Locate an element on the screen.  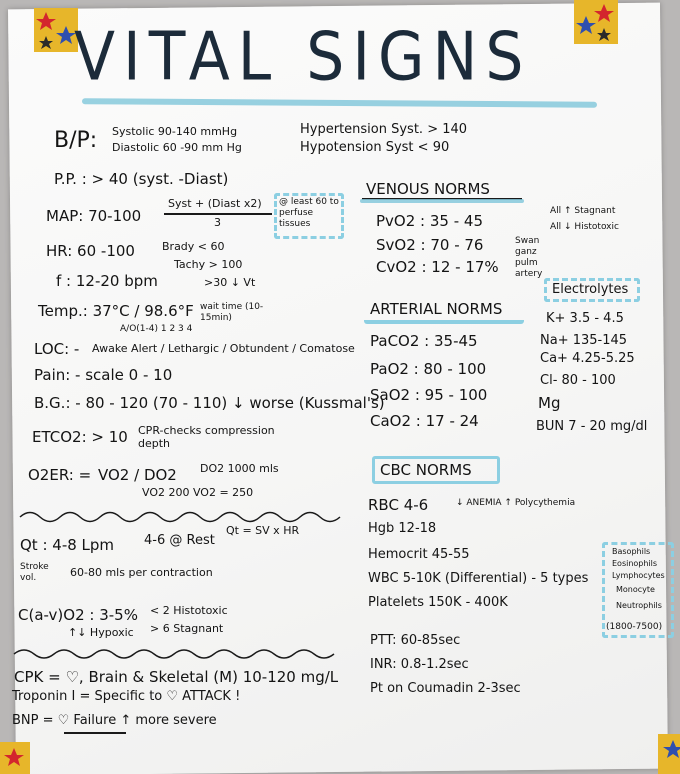
cav-o2: C(a-v)O2 : 3-5% is located at coordinates (78, 615).